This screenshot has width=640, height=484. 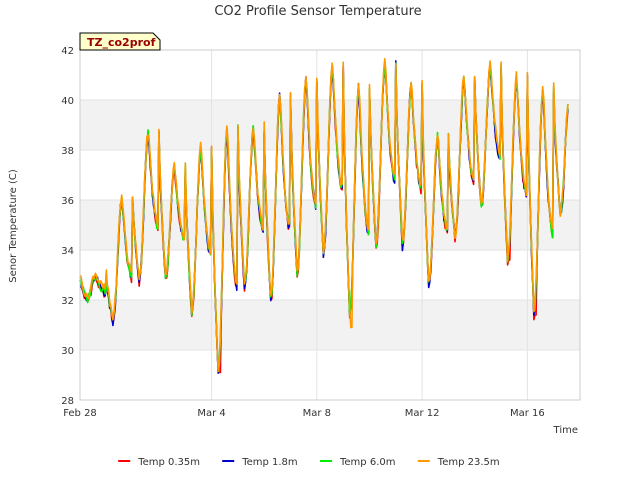 I want to click on y-tick-label: 28, so click(x=67, y=401).